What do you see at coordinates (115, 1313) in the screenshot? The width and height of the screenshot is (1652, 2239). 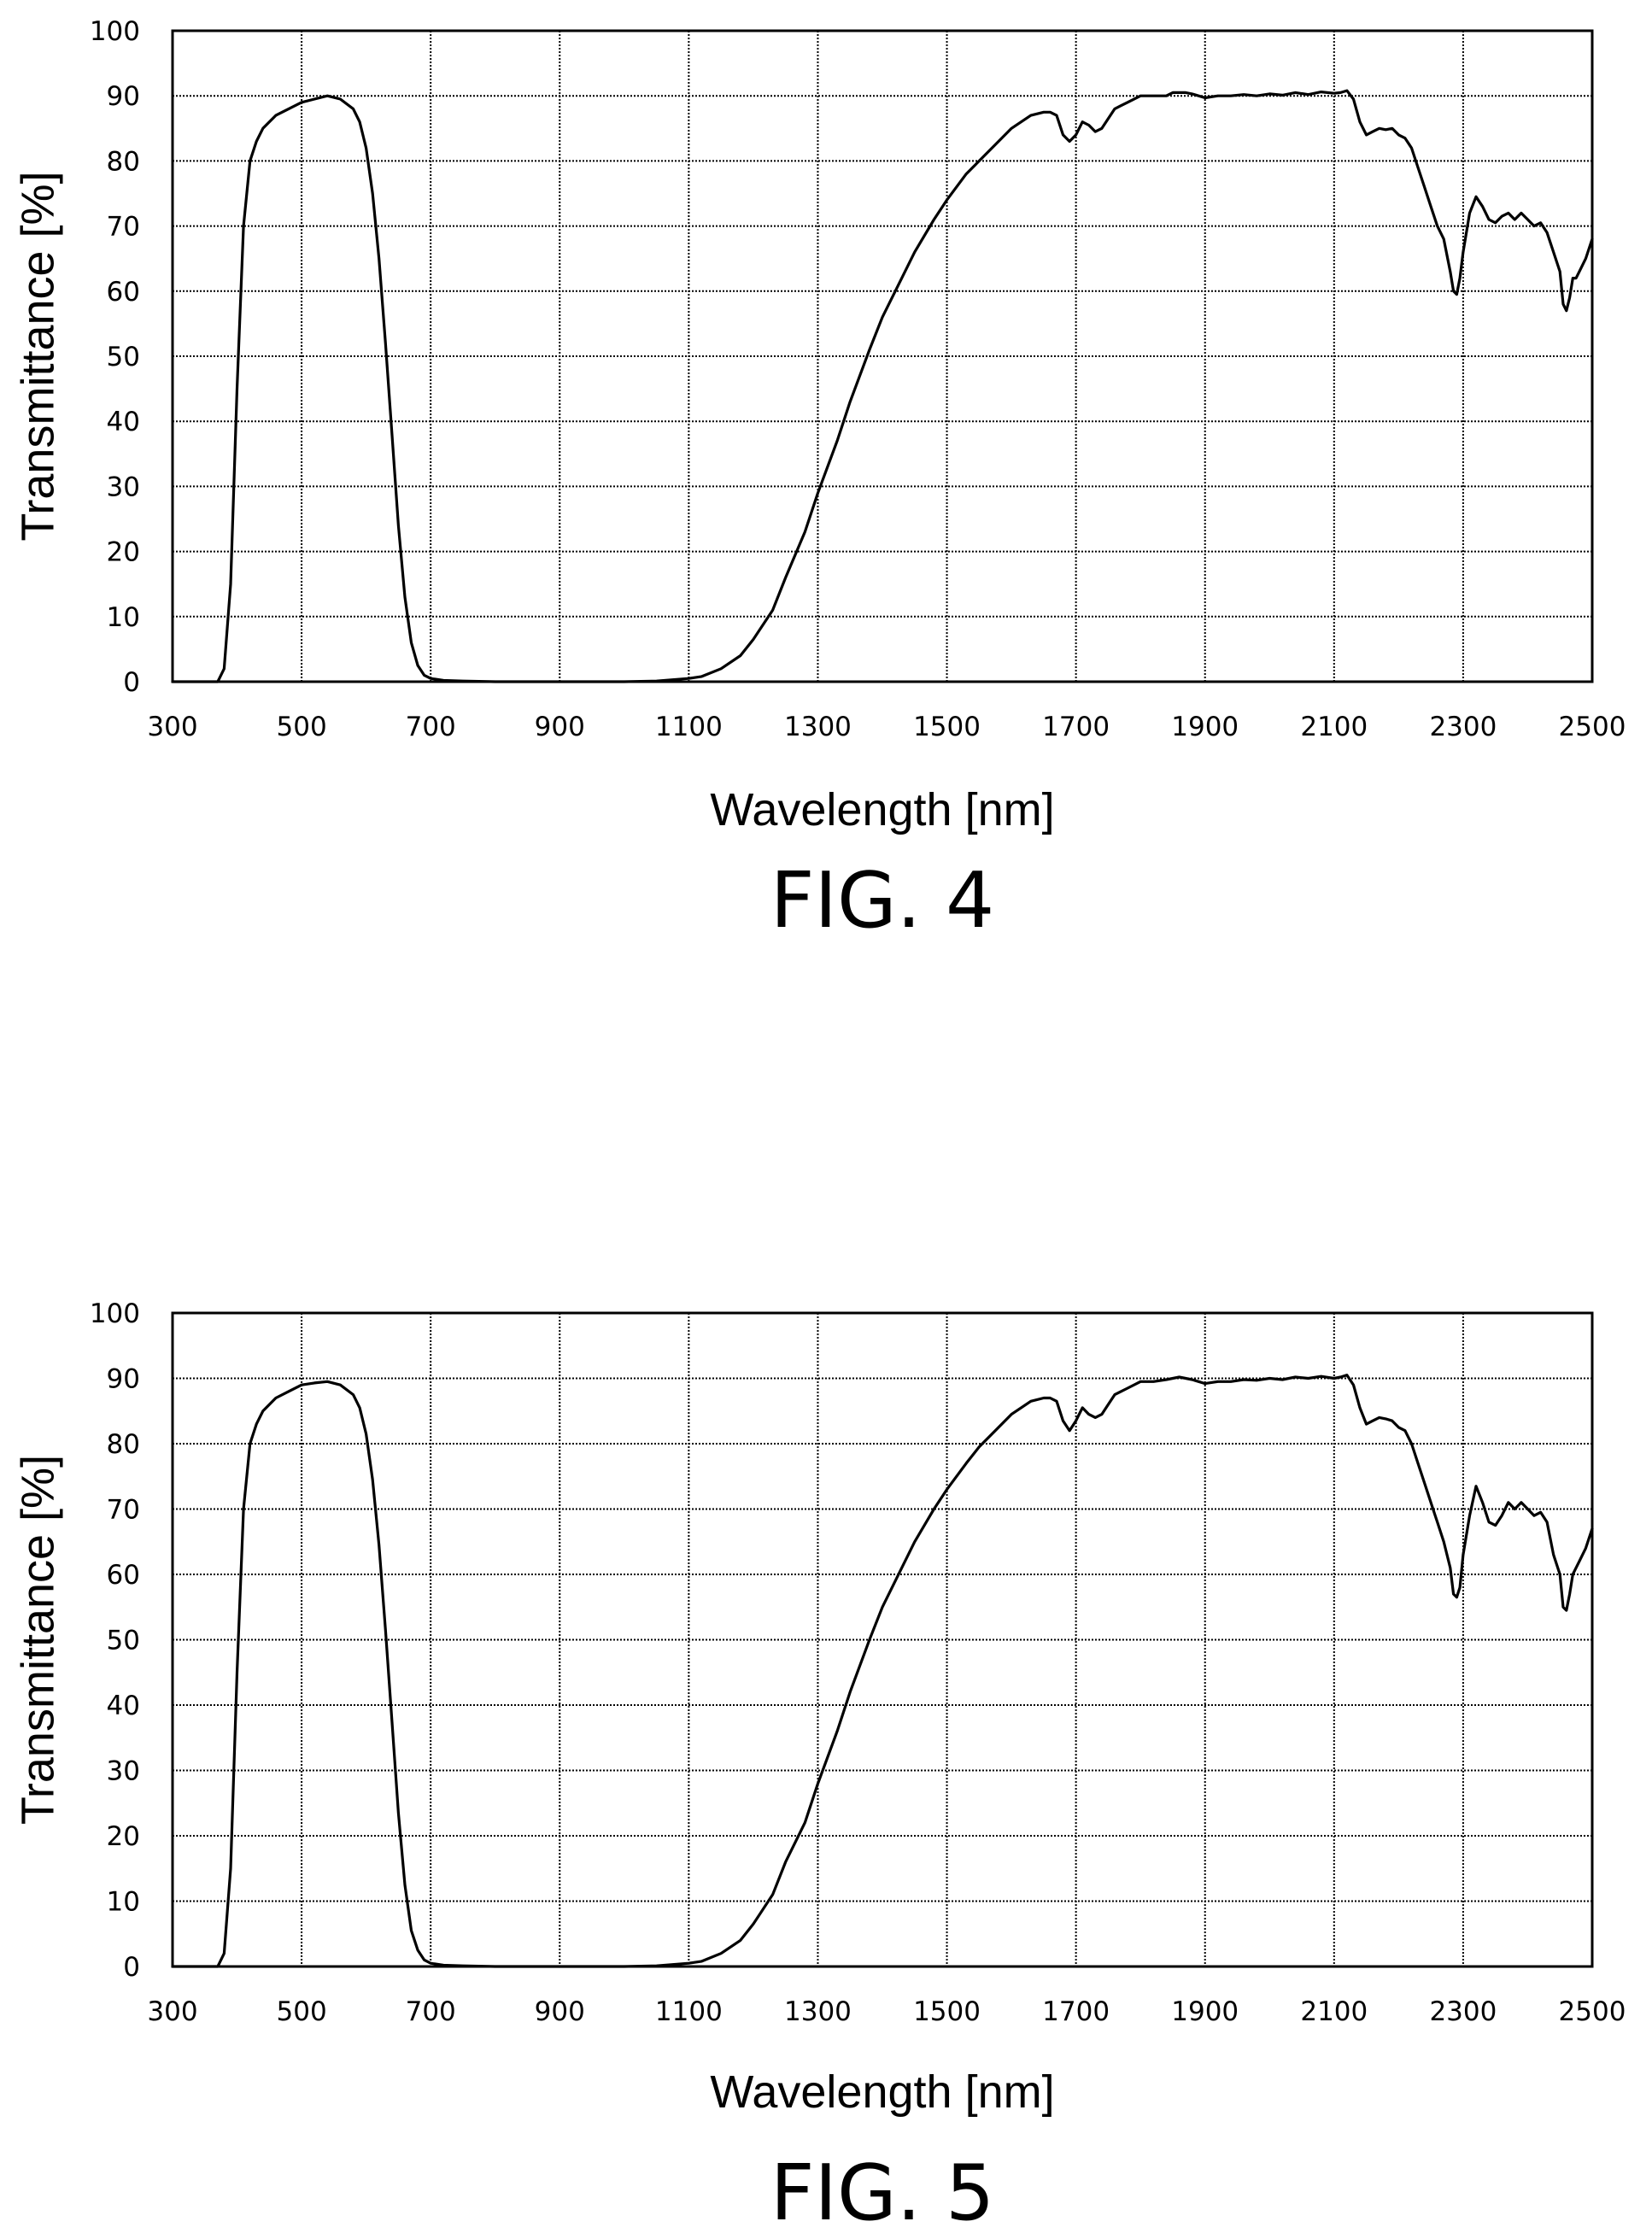 I see `fig-5-y-tick-100: 100` at bounding box center [115, 1313].